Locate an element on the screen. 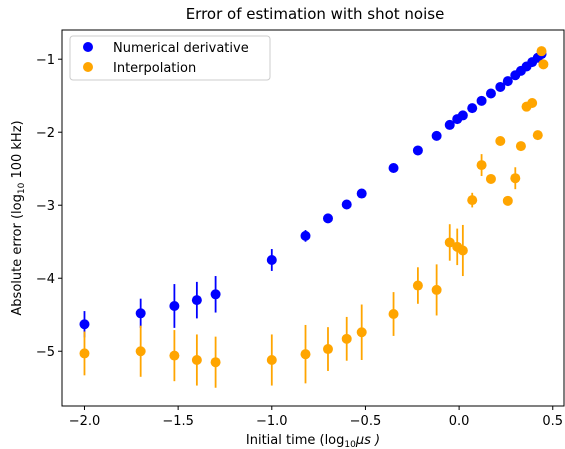 The height and width of the screenshot is (449, 565). legend: Numerical derivative Interpolation is located at coordinates (170, 58).